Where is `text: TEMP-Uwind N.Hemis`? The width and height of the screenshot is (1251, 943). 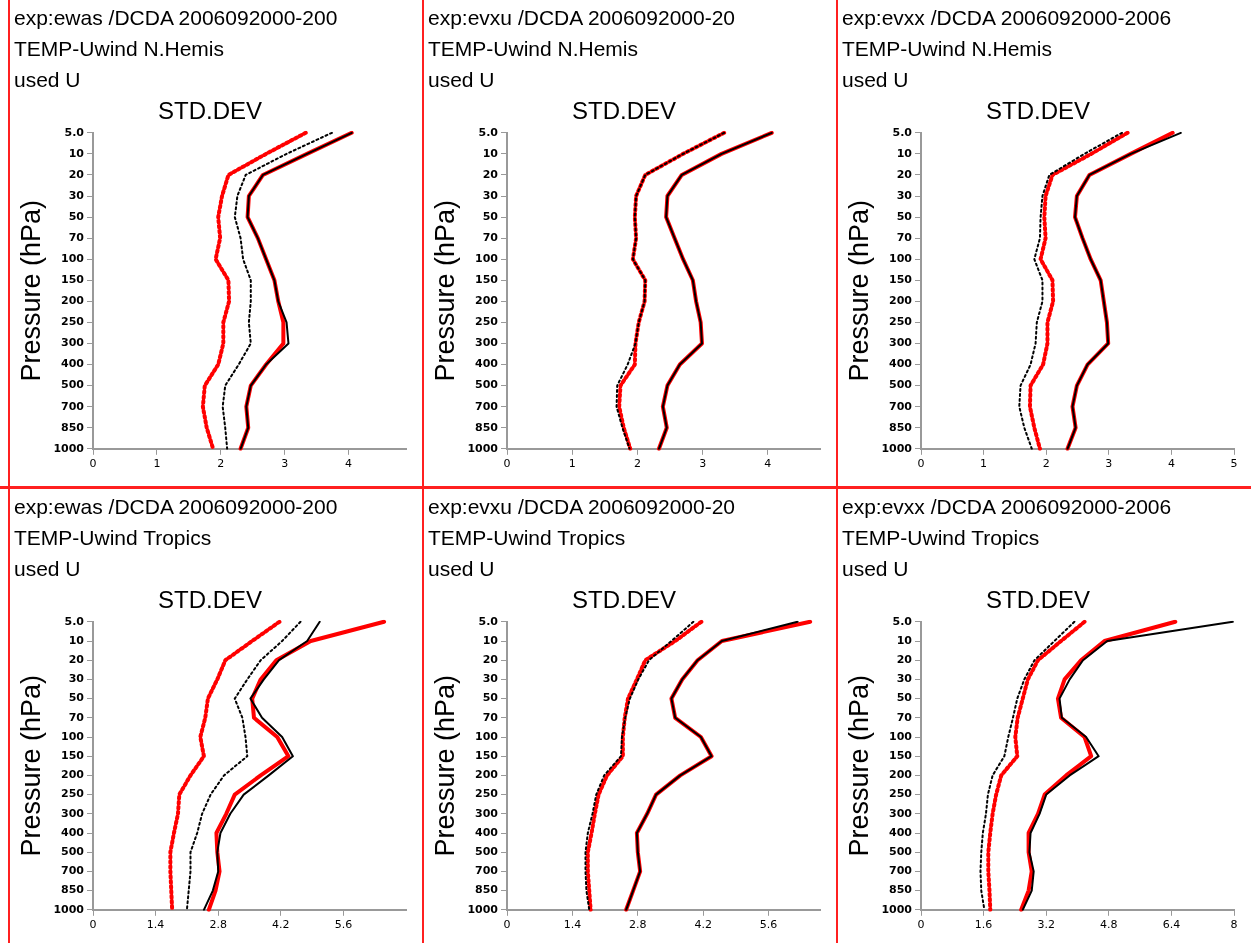
text: TEMP-Uwind N.Hemis is located at coordinates (948, 49).